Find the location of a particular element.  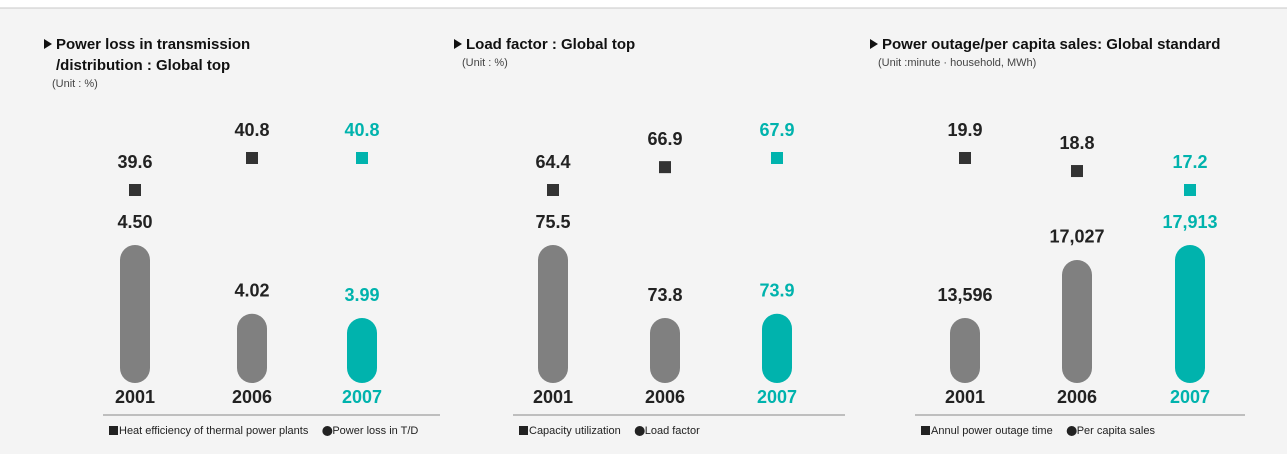

value-label: 75.5 is located at coordinates (552, 222).